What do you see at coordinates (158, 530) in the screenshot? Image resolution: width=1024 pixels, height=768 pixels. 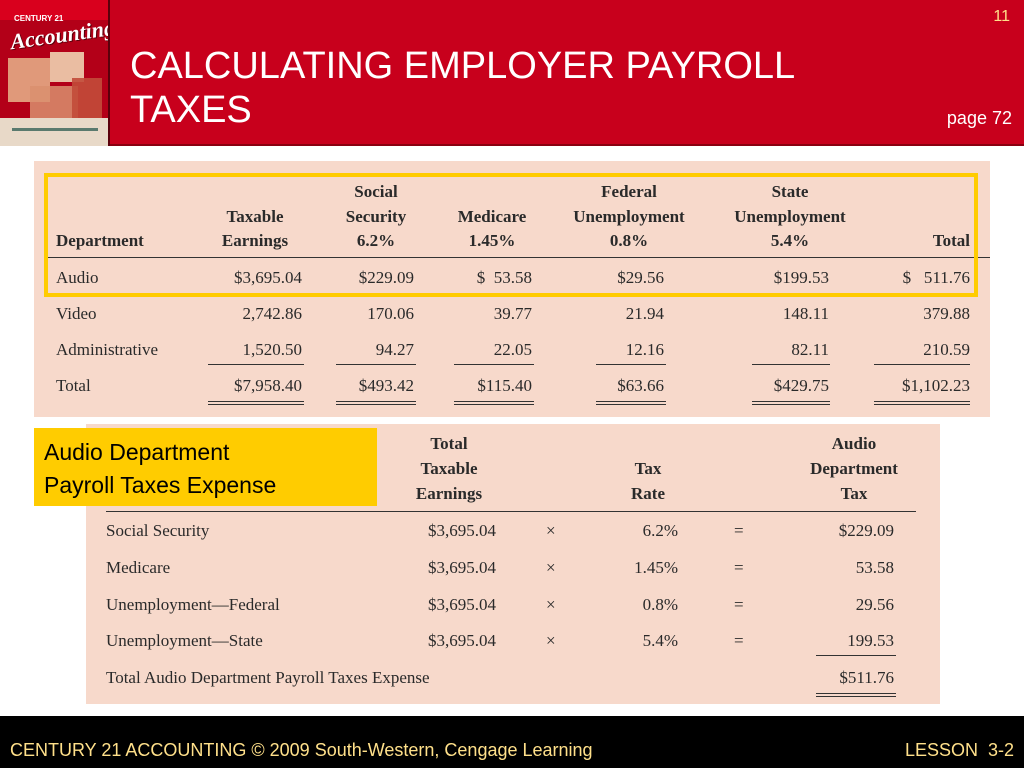 I see `calc-row-label: Social Security` at bounding box center [158, 530].